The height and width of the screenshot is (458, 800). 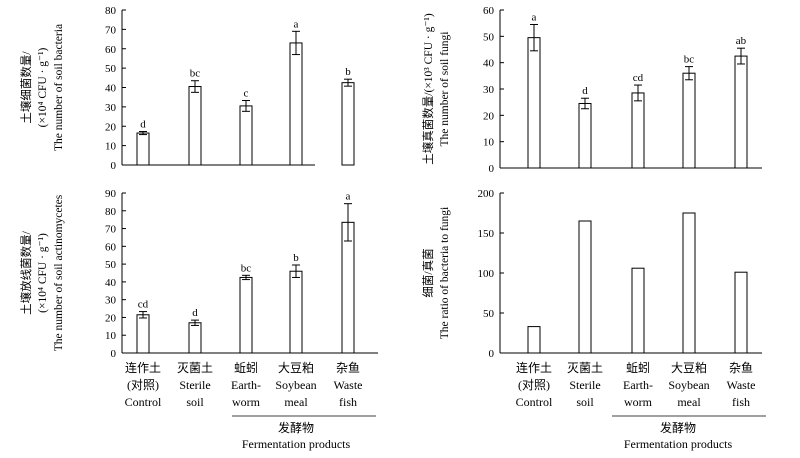 I want to click on x-category-label-left: Waste, so click(x=347, y=385).